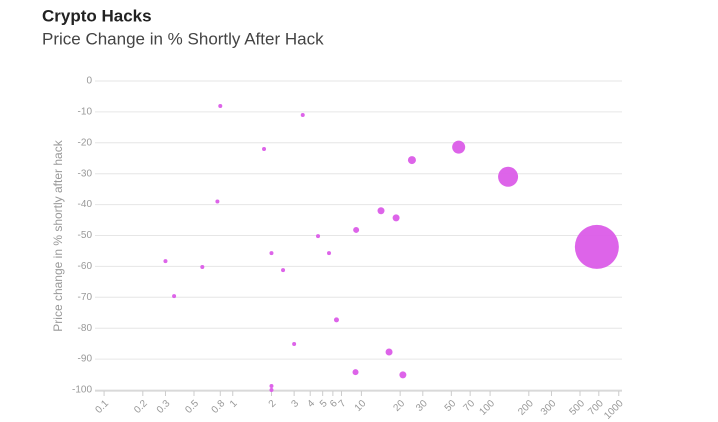 Image resolution: width=718 pixels, height=422 pixels. Describe the element at coordinates (85, 235) in the screenshot. I see `y-tick-label: -50` at that location.